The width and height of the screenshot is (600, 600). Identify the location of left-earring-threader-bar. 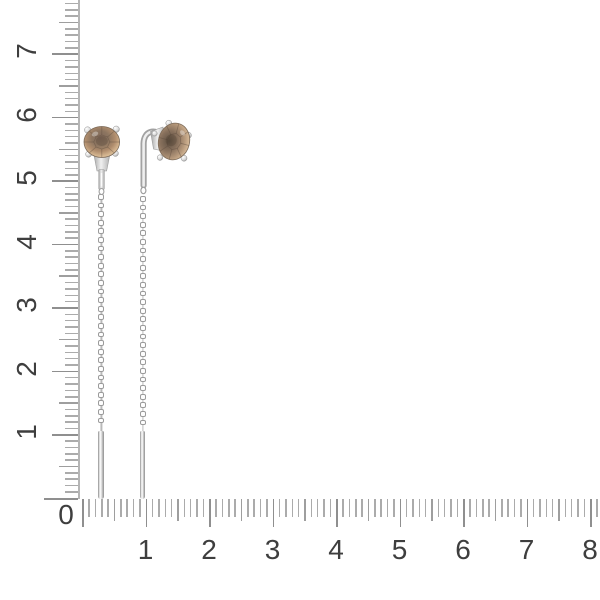
(101, 465).